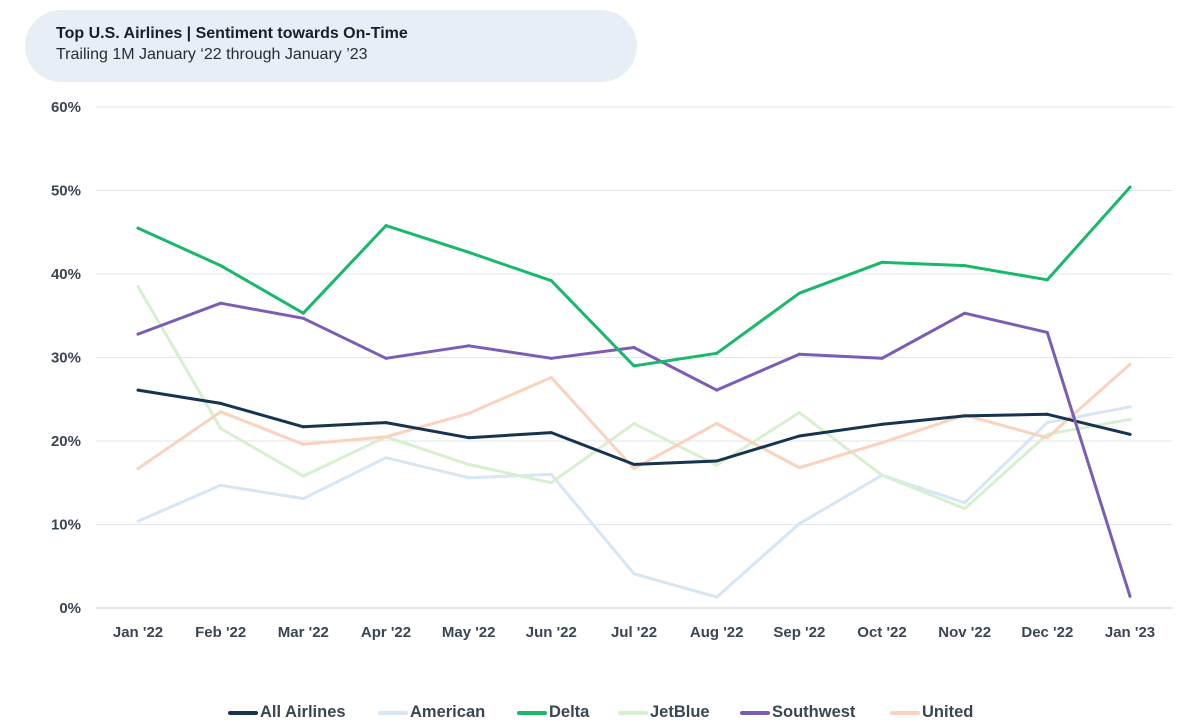 The image size is (1200, 727). Describe the element at coordinates (66, 191) in the screenshot. I see `y-tick-label: 50%` at that location.